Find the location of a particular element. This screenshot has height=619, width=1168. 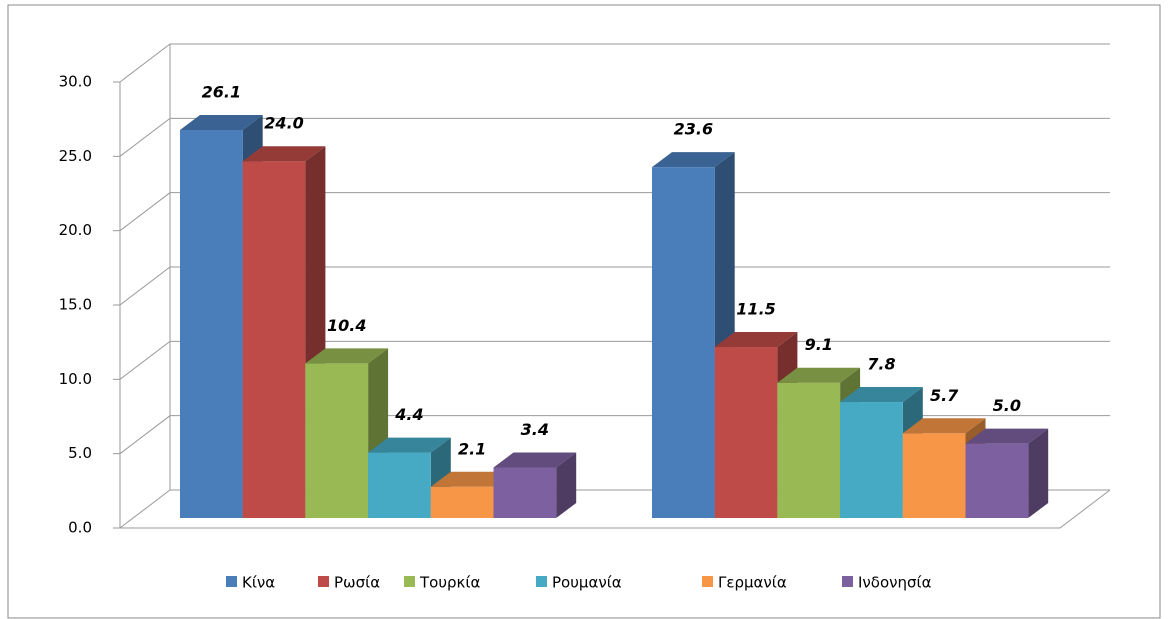

y-tick-label: 20.0 is located at coordinates (75, 230).